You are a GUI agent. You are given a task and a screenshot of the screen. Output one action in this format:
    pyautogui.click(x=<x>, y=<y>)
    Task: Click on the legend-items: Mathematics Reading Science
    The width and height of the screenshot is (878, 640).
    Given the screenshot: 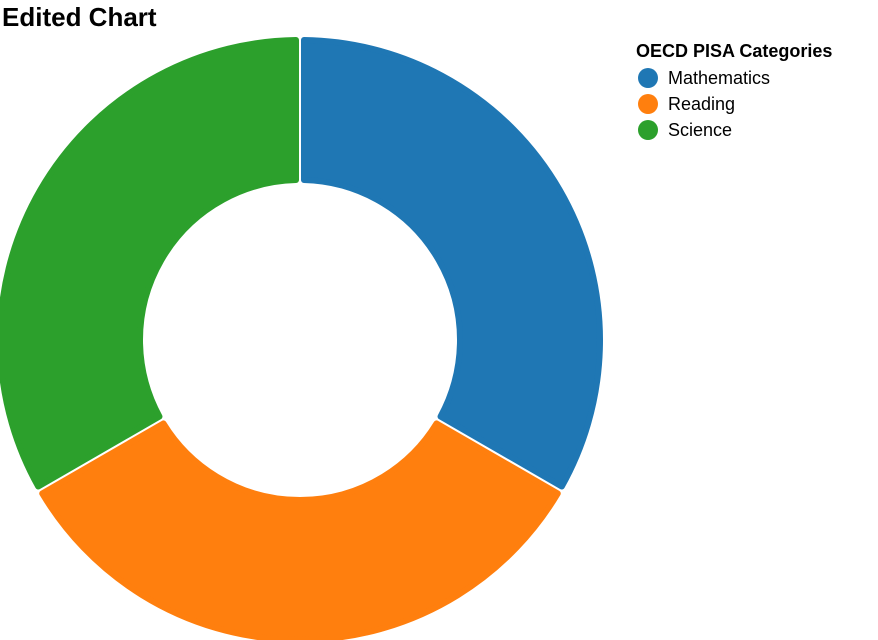 What is the action you would take?
    pyautogui.click(x=734, y=104)
    